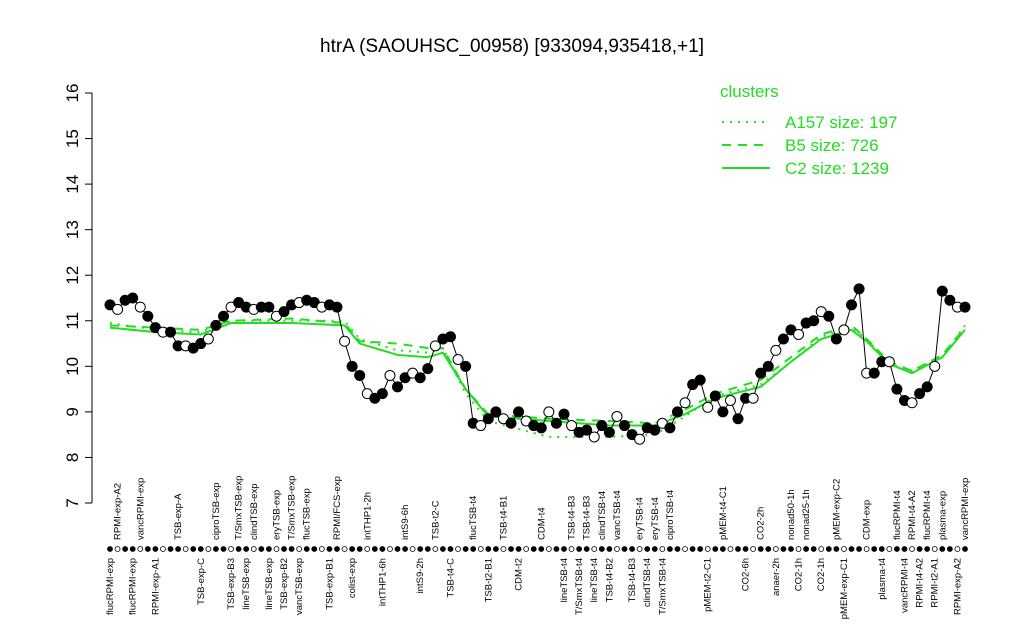  What do you see at coordinates (155, 586) in the screenshot?
I see `x-tick-label: RPMI-exp-A1` at bounding box center [155, 586].